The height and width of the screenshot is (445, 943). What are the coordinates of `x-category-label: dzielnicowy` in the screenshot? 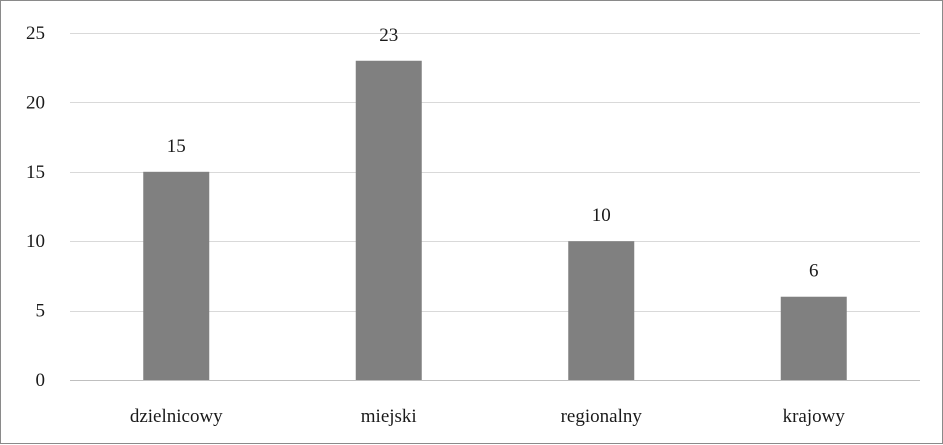 It's located at (176, 416).